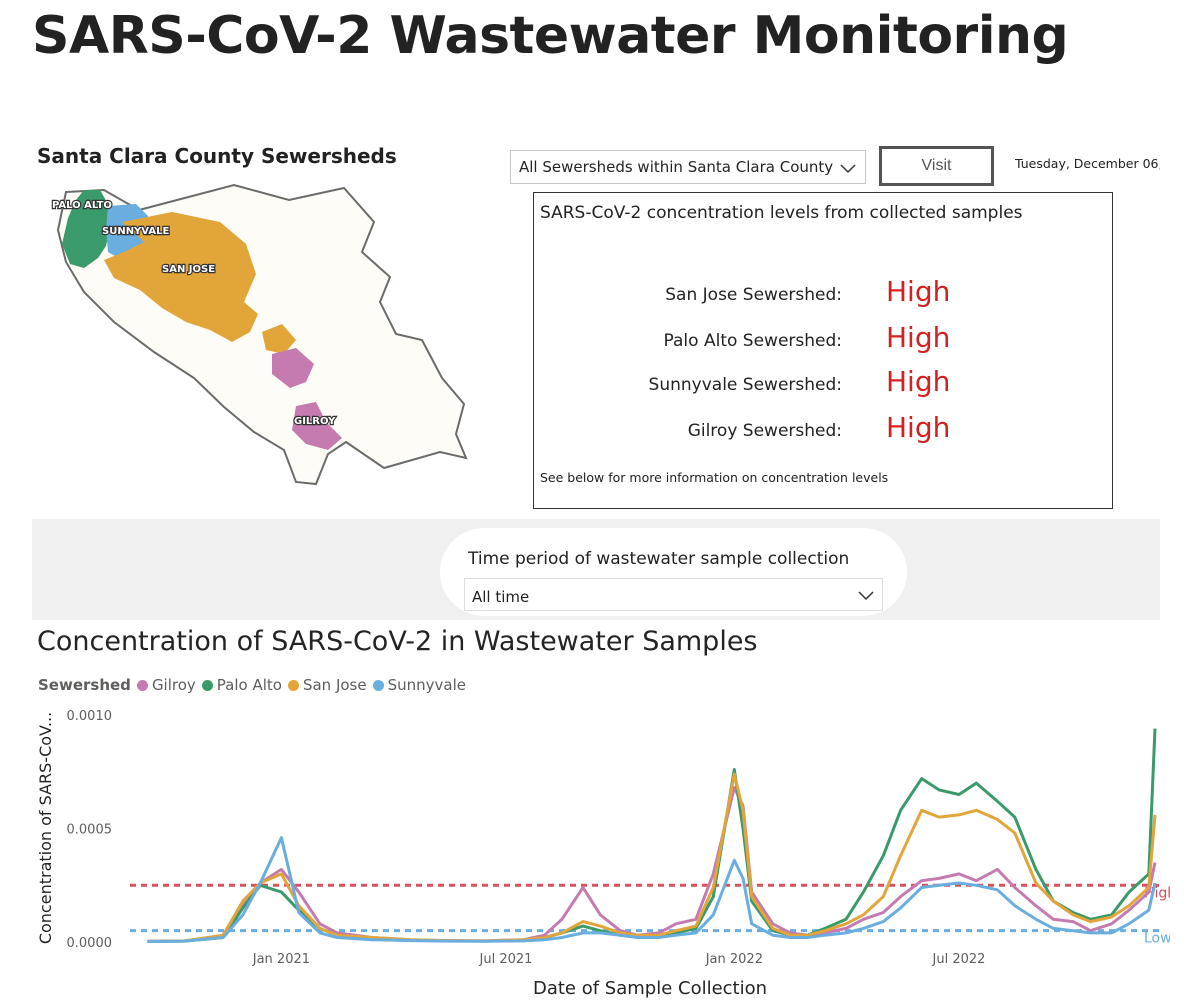 This screenshot has height=1006, width=1200. I want to click on gilroy-region, so click(317, 426).